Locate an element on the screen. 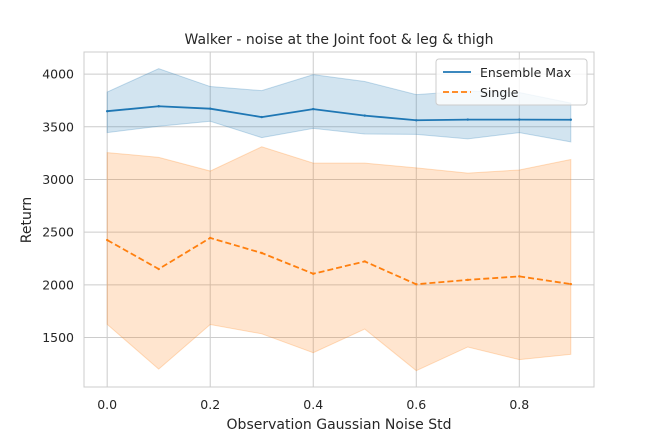 This screenshot has height=436, width=660. x-tick-label: 0.8 is located at coordinates (519, 404).